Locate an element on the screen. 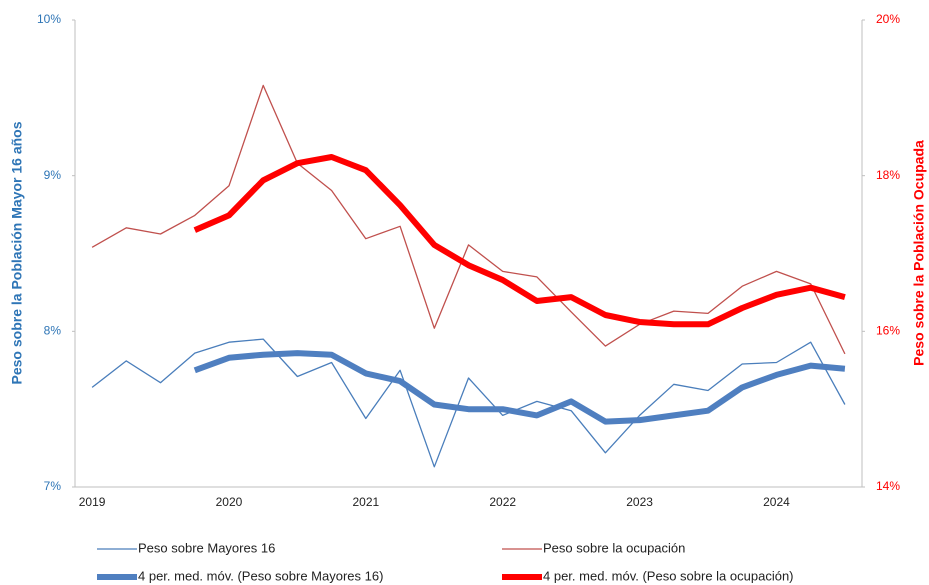 This screenshot has height=585, width=929. legend-label: 4 per. med. móv. (Peso sobre Mayores 16) is located at coordinates (260, 575).